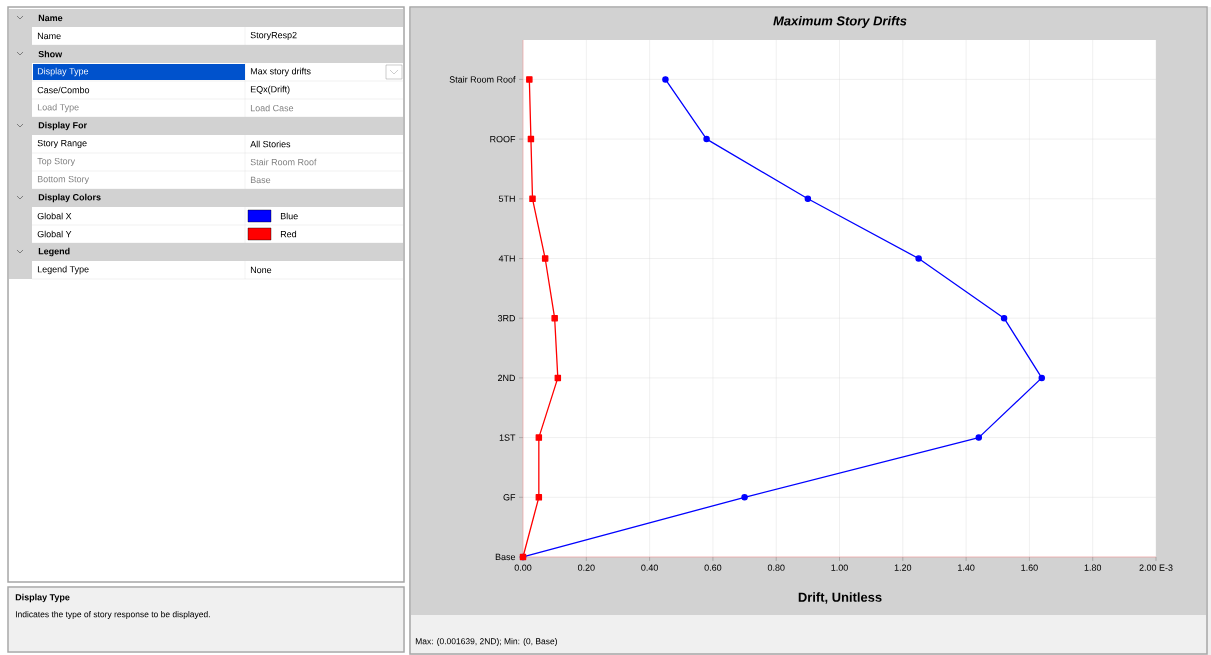 The height and width of the screenshot is (655, 1211). I want to click on x-tick-label: 0.20, so click(586, 567).